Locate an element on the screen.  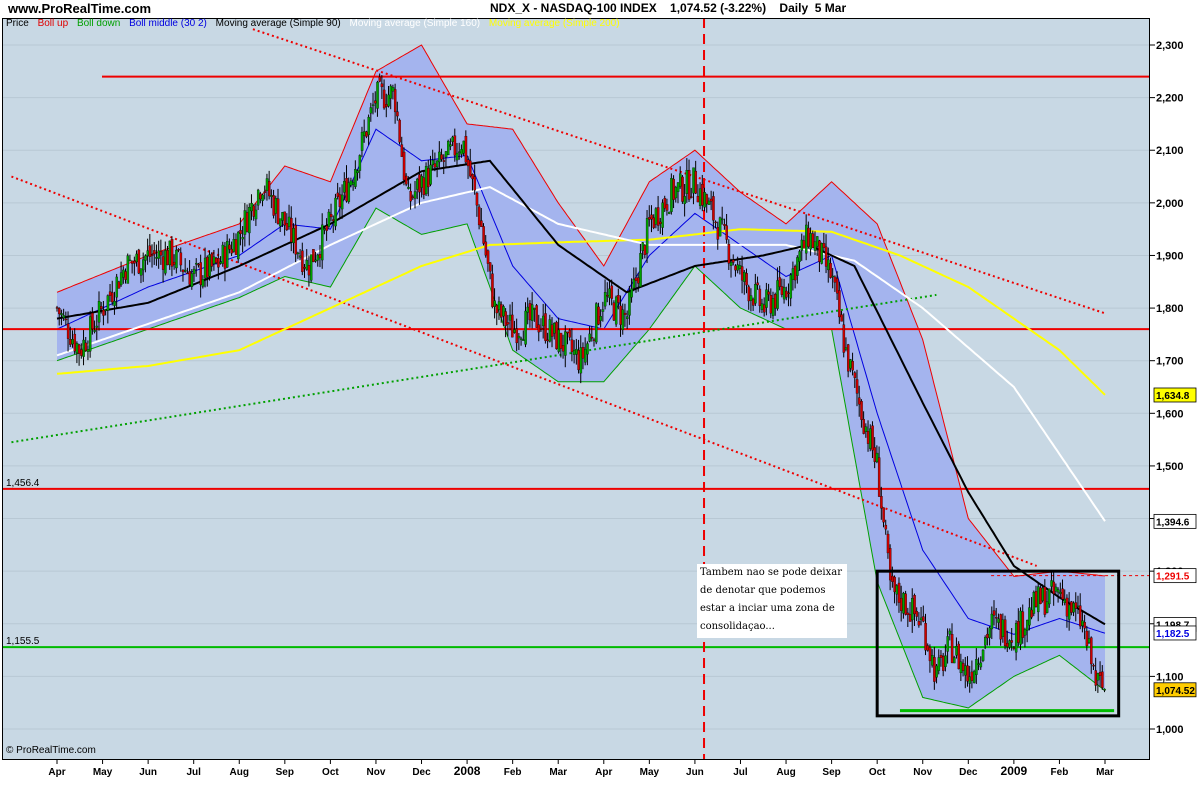
legend-boll-middle: Boll middle (30 2) is located at coordinates (168, 23).